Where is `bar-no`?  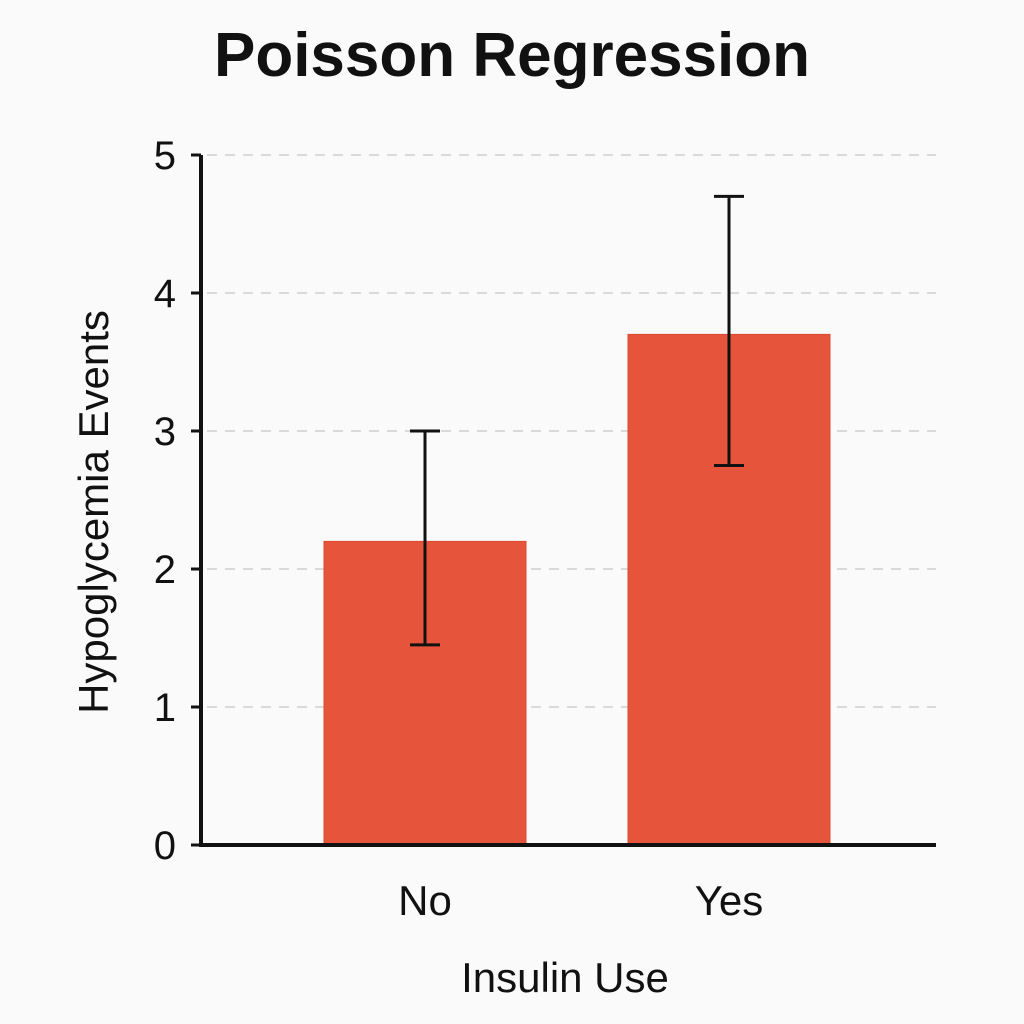
bar-no is located at coordinates (425, 693).